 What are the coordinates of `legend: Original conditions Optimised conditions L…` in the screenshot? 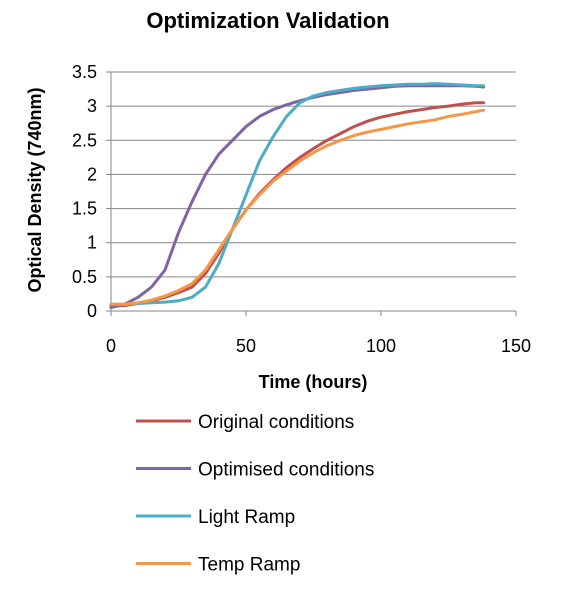 It's located at (255, 494).